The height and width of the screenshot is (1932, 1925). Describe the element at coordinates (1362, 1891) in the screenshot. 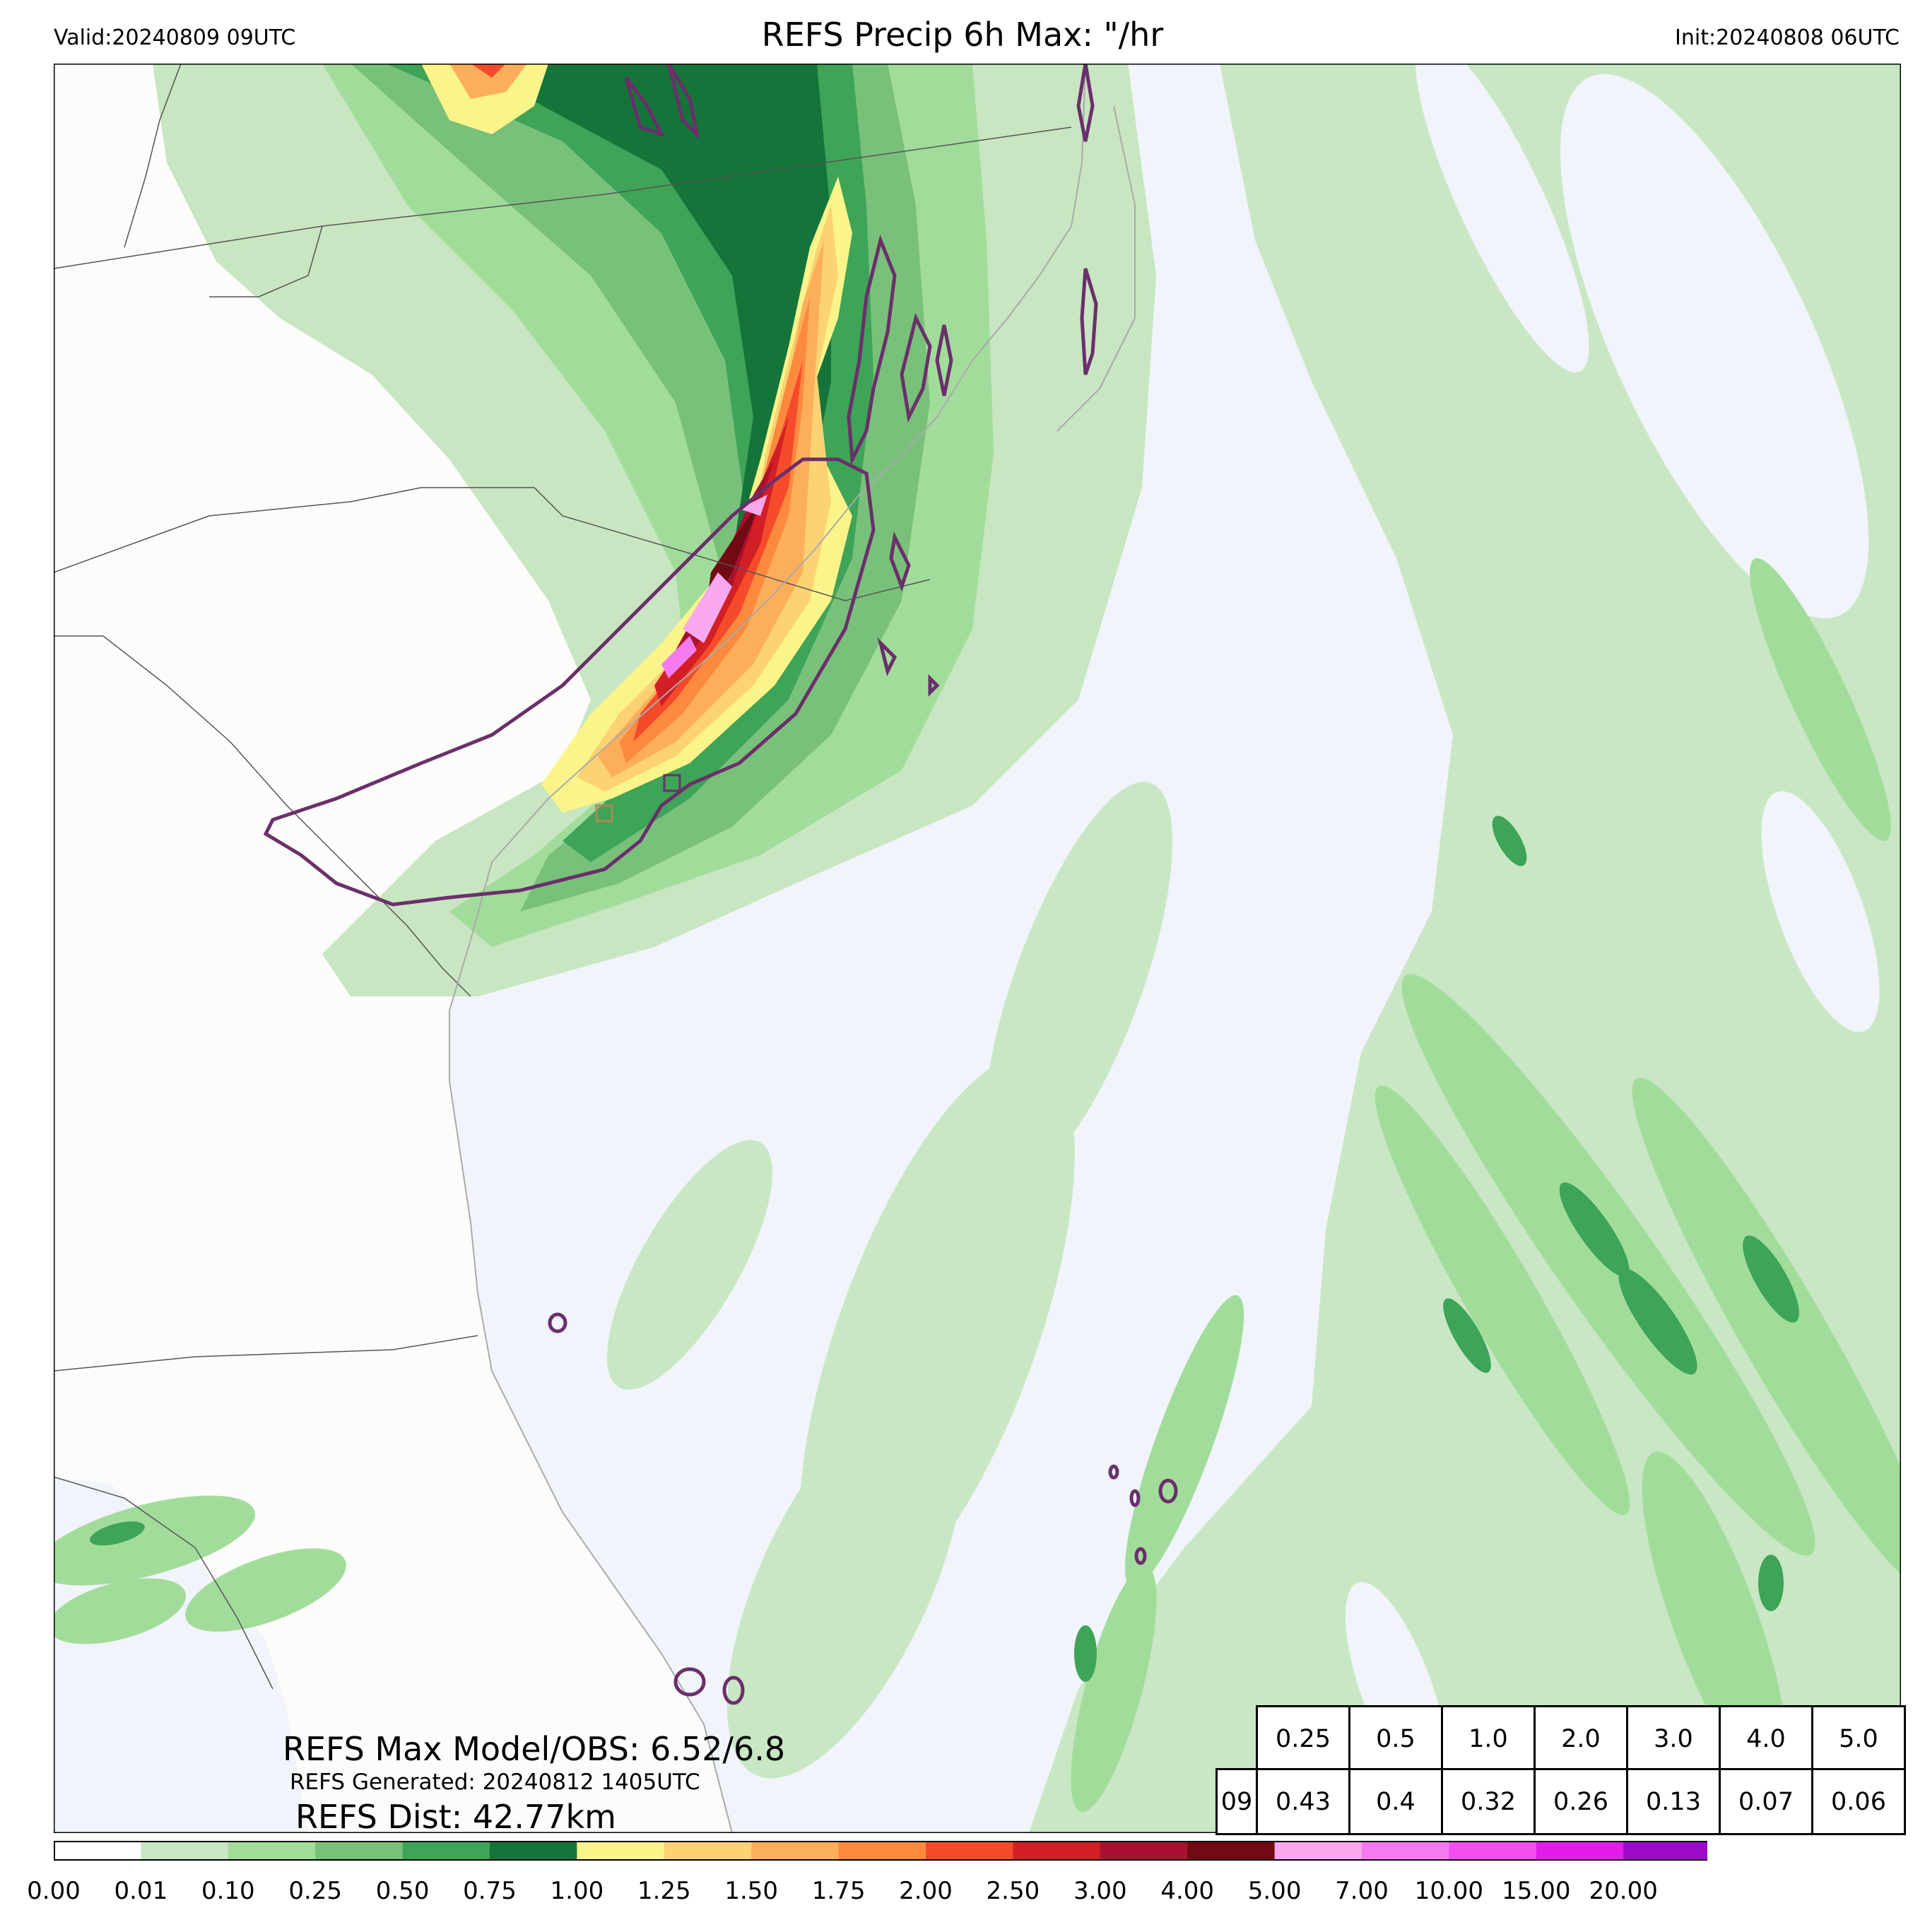

I see `colorbar-tick-label: 7.00` at that location.